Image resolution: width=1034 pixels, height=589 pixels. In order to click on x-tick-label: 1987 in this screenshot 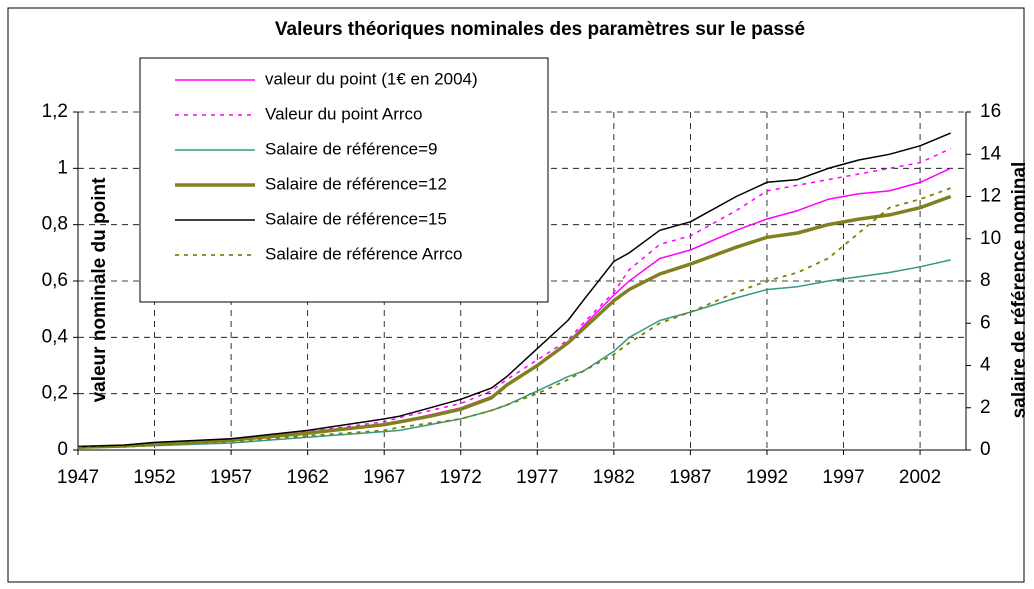, I will do `click(690, 477)`.